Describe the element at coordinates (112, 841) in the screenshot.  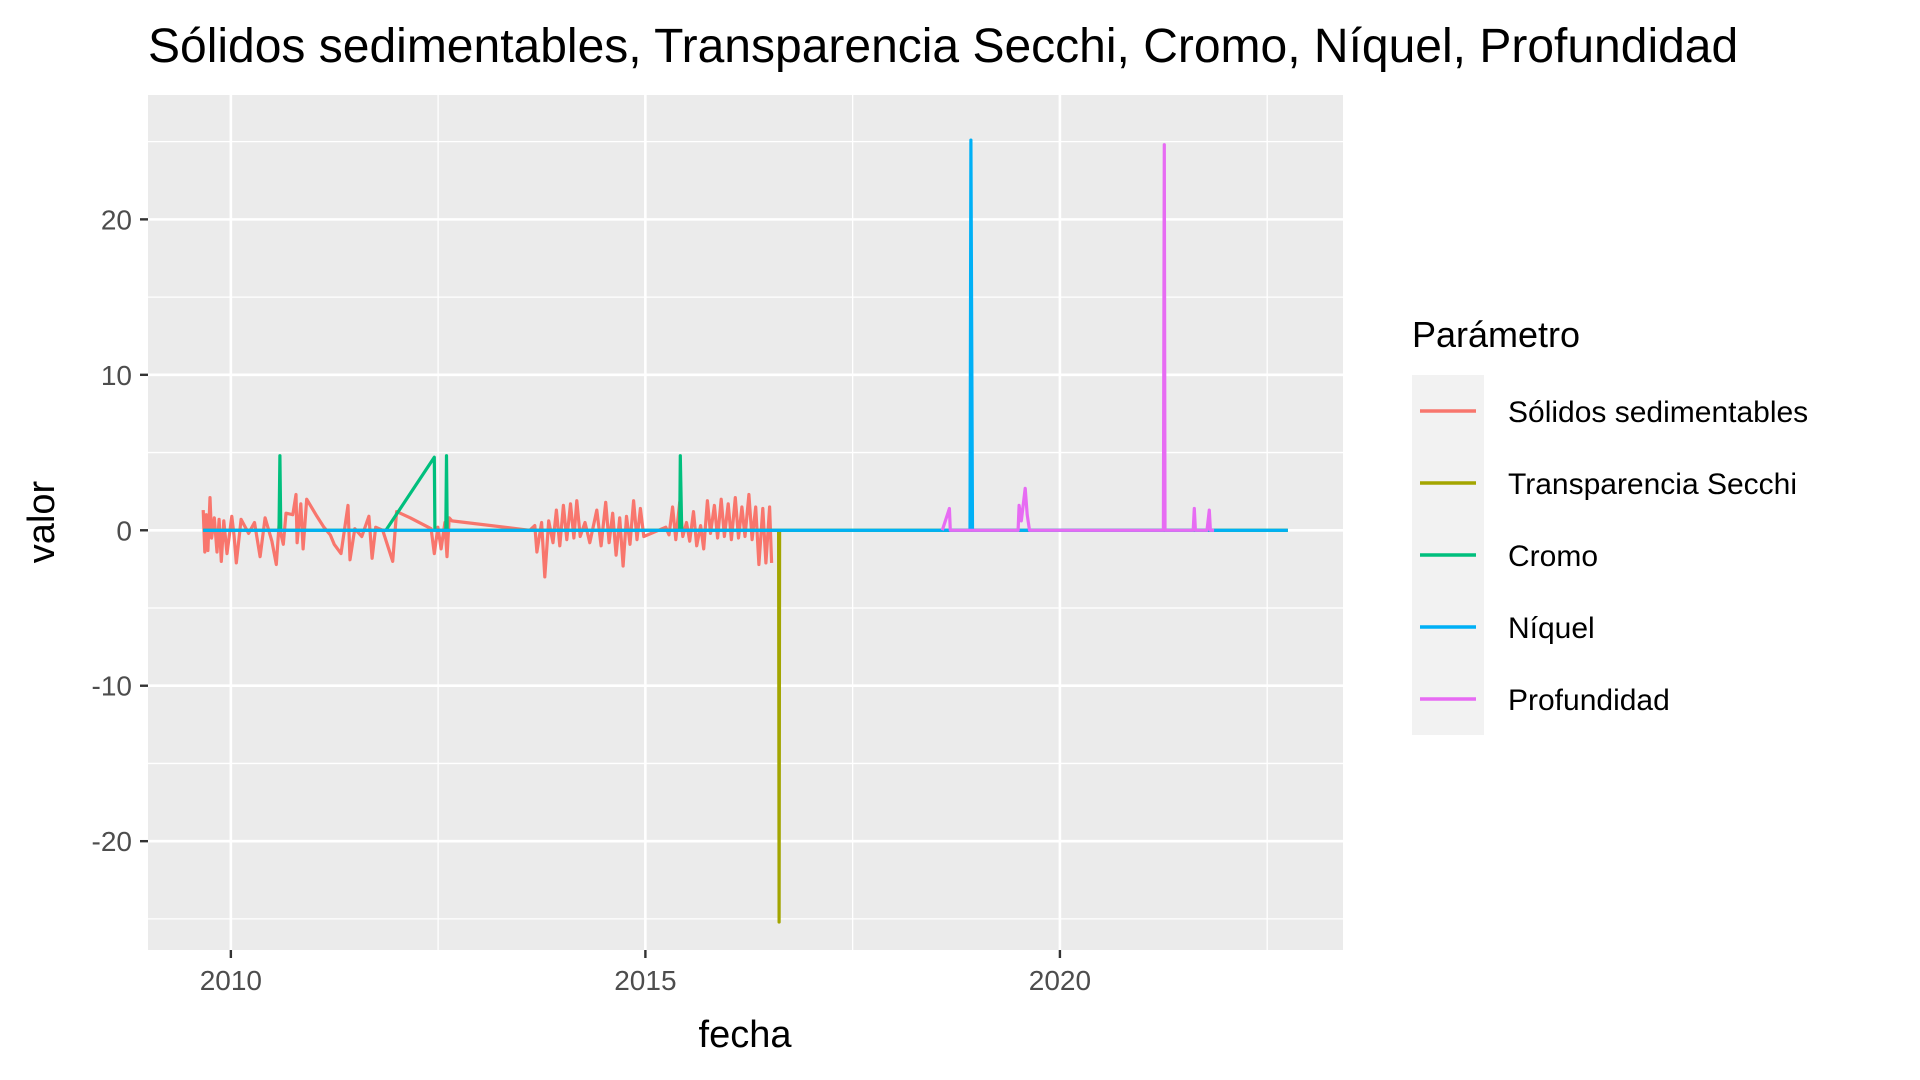
I see `y-tick-label: -20` at that location.